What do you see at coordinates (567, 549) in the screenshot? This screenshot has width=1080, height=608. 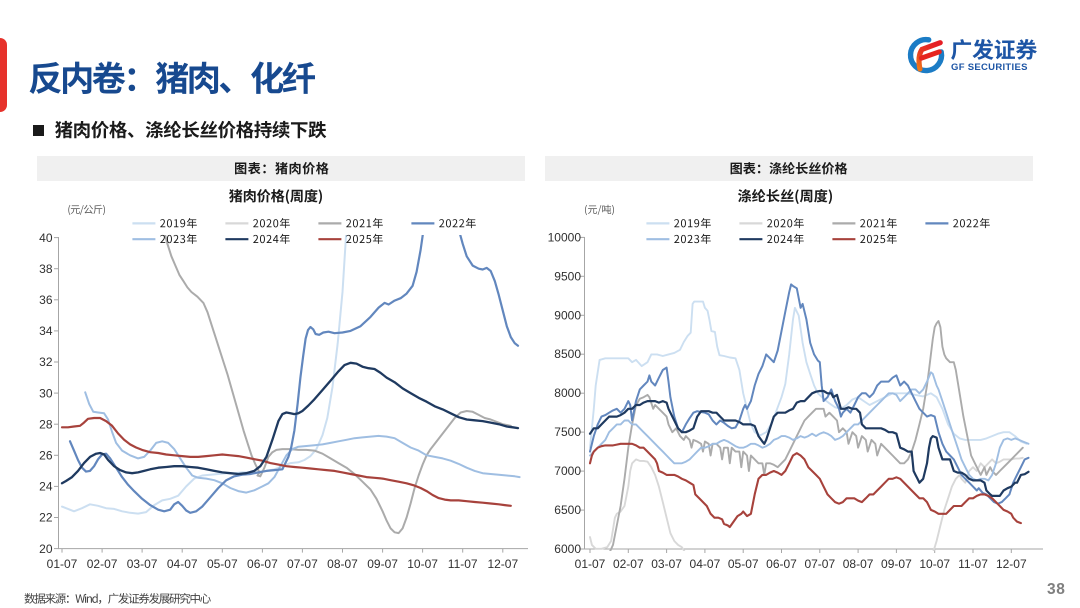 I see `svg-text: 6000` at bounding box center [567, 549].